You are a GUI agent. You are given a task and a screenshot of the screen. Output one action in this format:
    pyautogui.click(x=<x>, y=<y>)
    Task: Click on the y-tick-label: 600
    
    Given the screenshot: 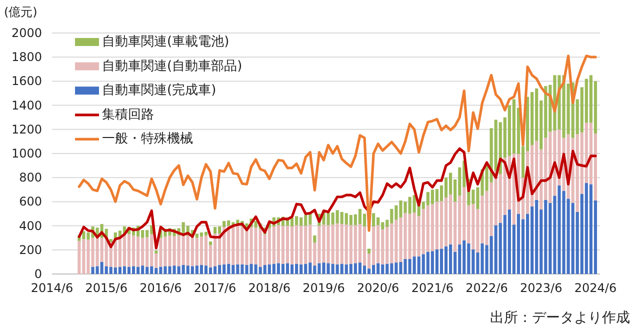 What is the action you would take?
    pyautogui.click(x=30, y=201)
    